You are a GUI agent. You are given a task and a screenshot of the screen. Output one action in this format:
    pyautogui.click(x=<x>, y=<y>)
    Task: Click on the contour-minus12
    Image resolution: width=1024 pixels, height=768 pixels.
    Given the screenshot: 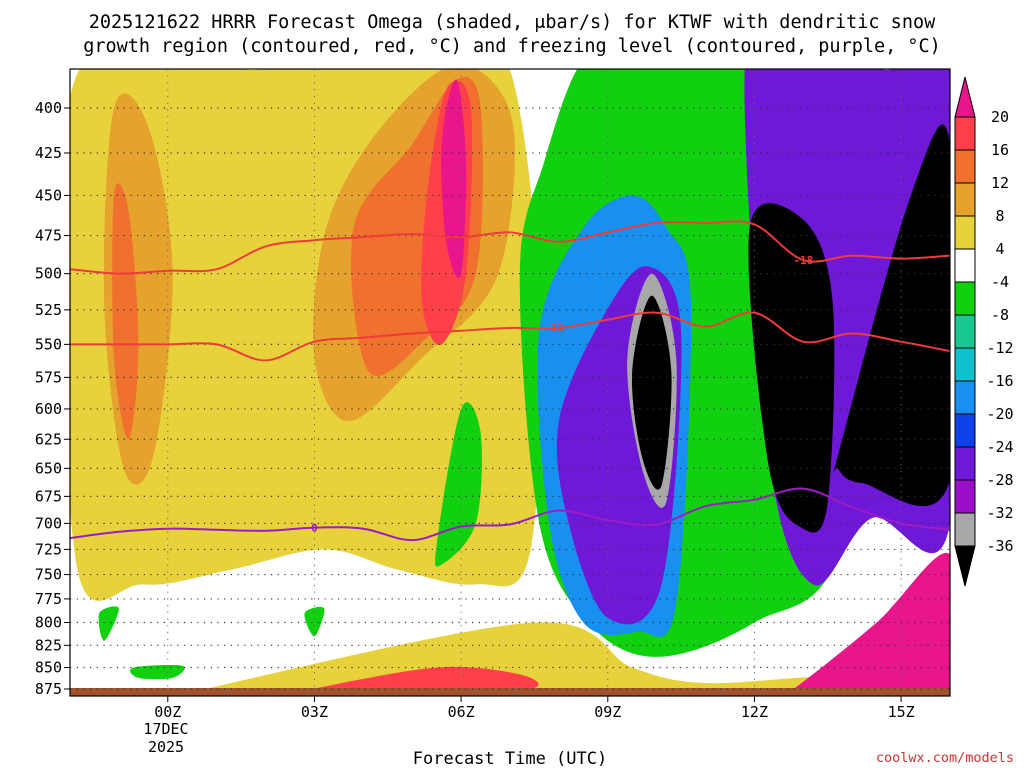 What is the action you would take?
    pyautogui.click(x=510, y=336)
    